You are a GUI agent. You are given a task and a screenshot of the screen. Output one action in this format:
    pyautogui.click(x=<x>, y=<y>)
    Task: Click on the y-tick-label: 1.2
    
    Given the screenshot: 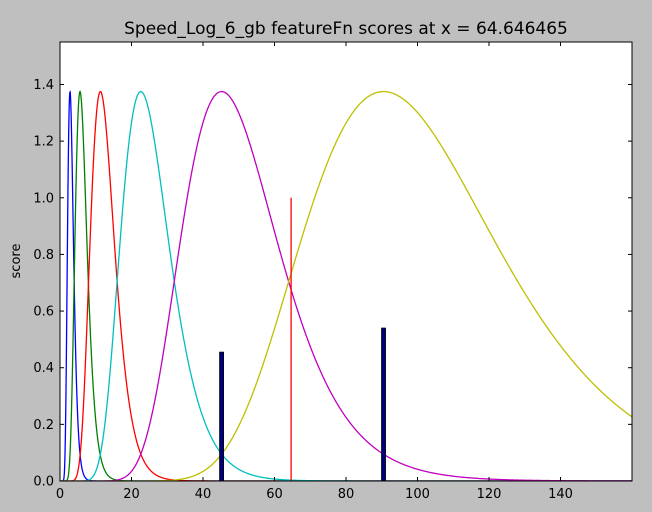 What is the action you would take?
    pyautogui.click(x=43, y=142)
    